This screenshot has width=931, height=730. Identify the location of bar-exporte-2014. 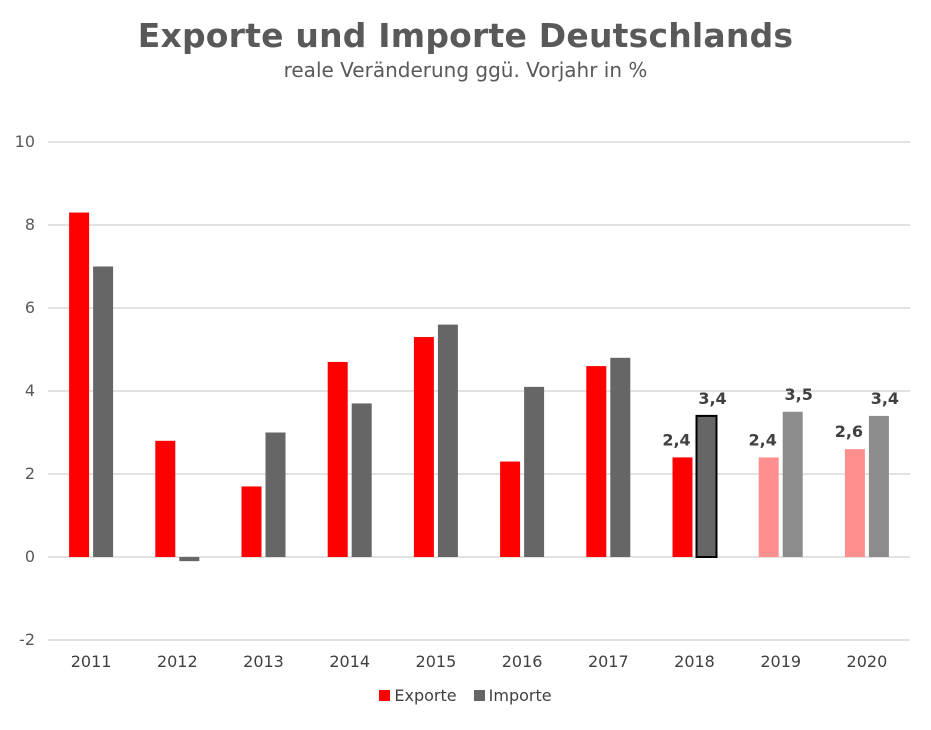
(337, 459).